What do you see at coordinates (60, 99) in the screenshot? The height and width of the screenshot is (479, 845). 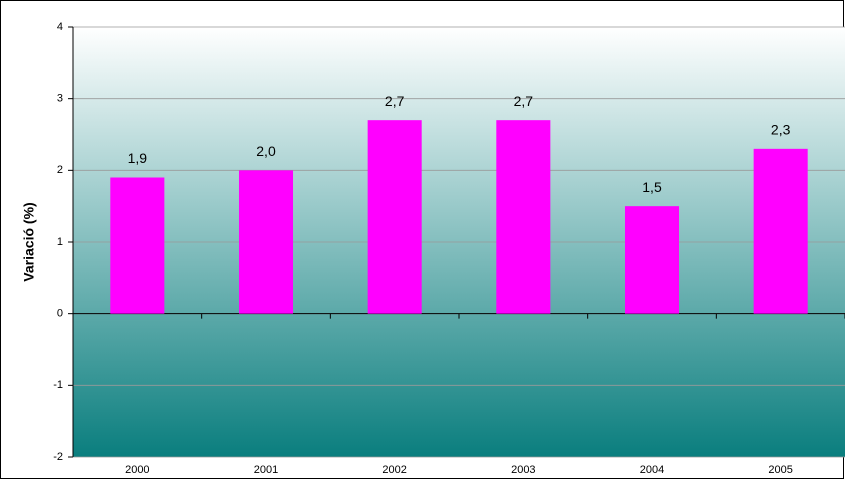 I see `y-tick-label: 3` at bounding box center [60, 99].